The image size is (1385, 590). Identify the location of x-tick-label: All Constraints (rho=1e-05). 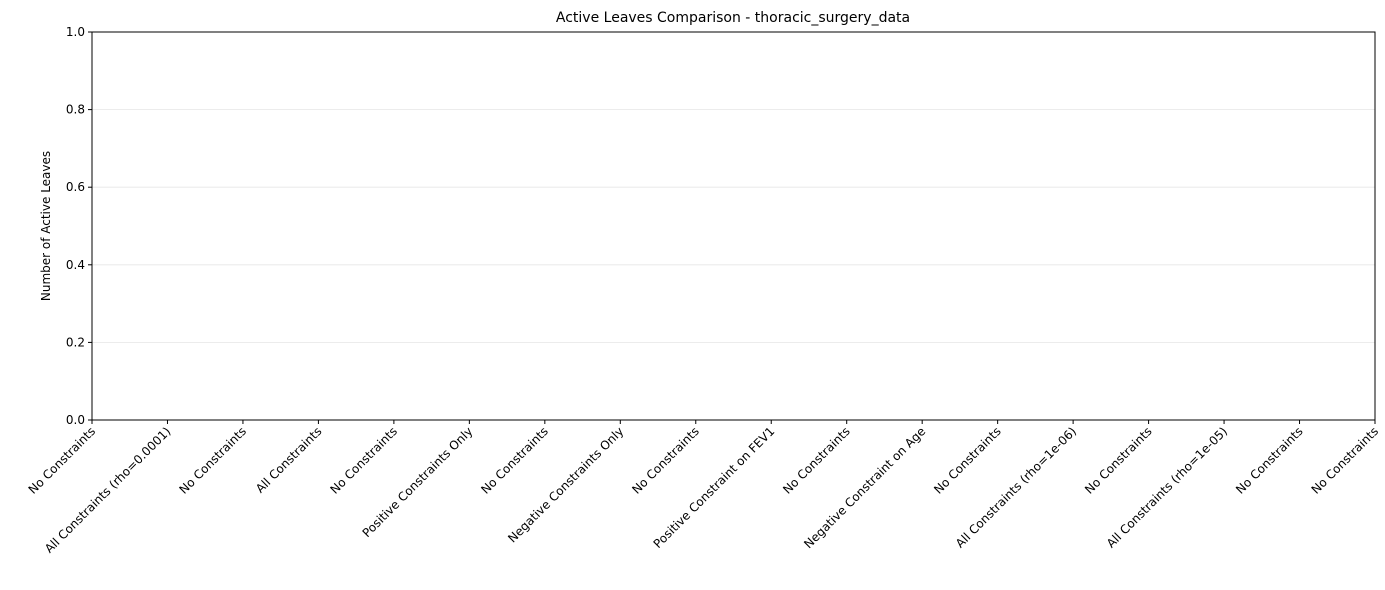
(1167, 487).